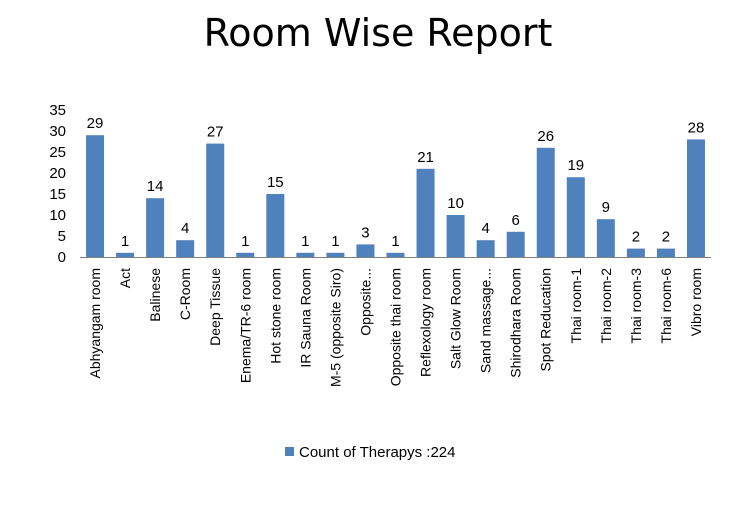 Image resolution: width=751 pixels, height=505 pixels. Describe the element at coordinates (636, 306) in the screenshot. I see `x-category-label: Thai room-3` at that location.